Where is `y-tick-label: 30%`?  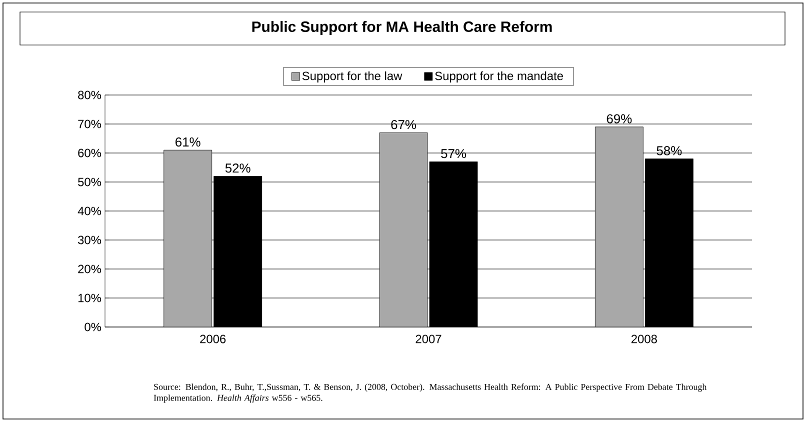
y-tick-label: 30% is located at coordinates (90, 240).